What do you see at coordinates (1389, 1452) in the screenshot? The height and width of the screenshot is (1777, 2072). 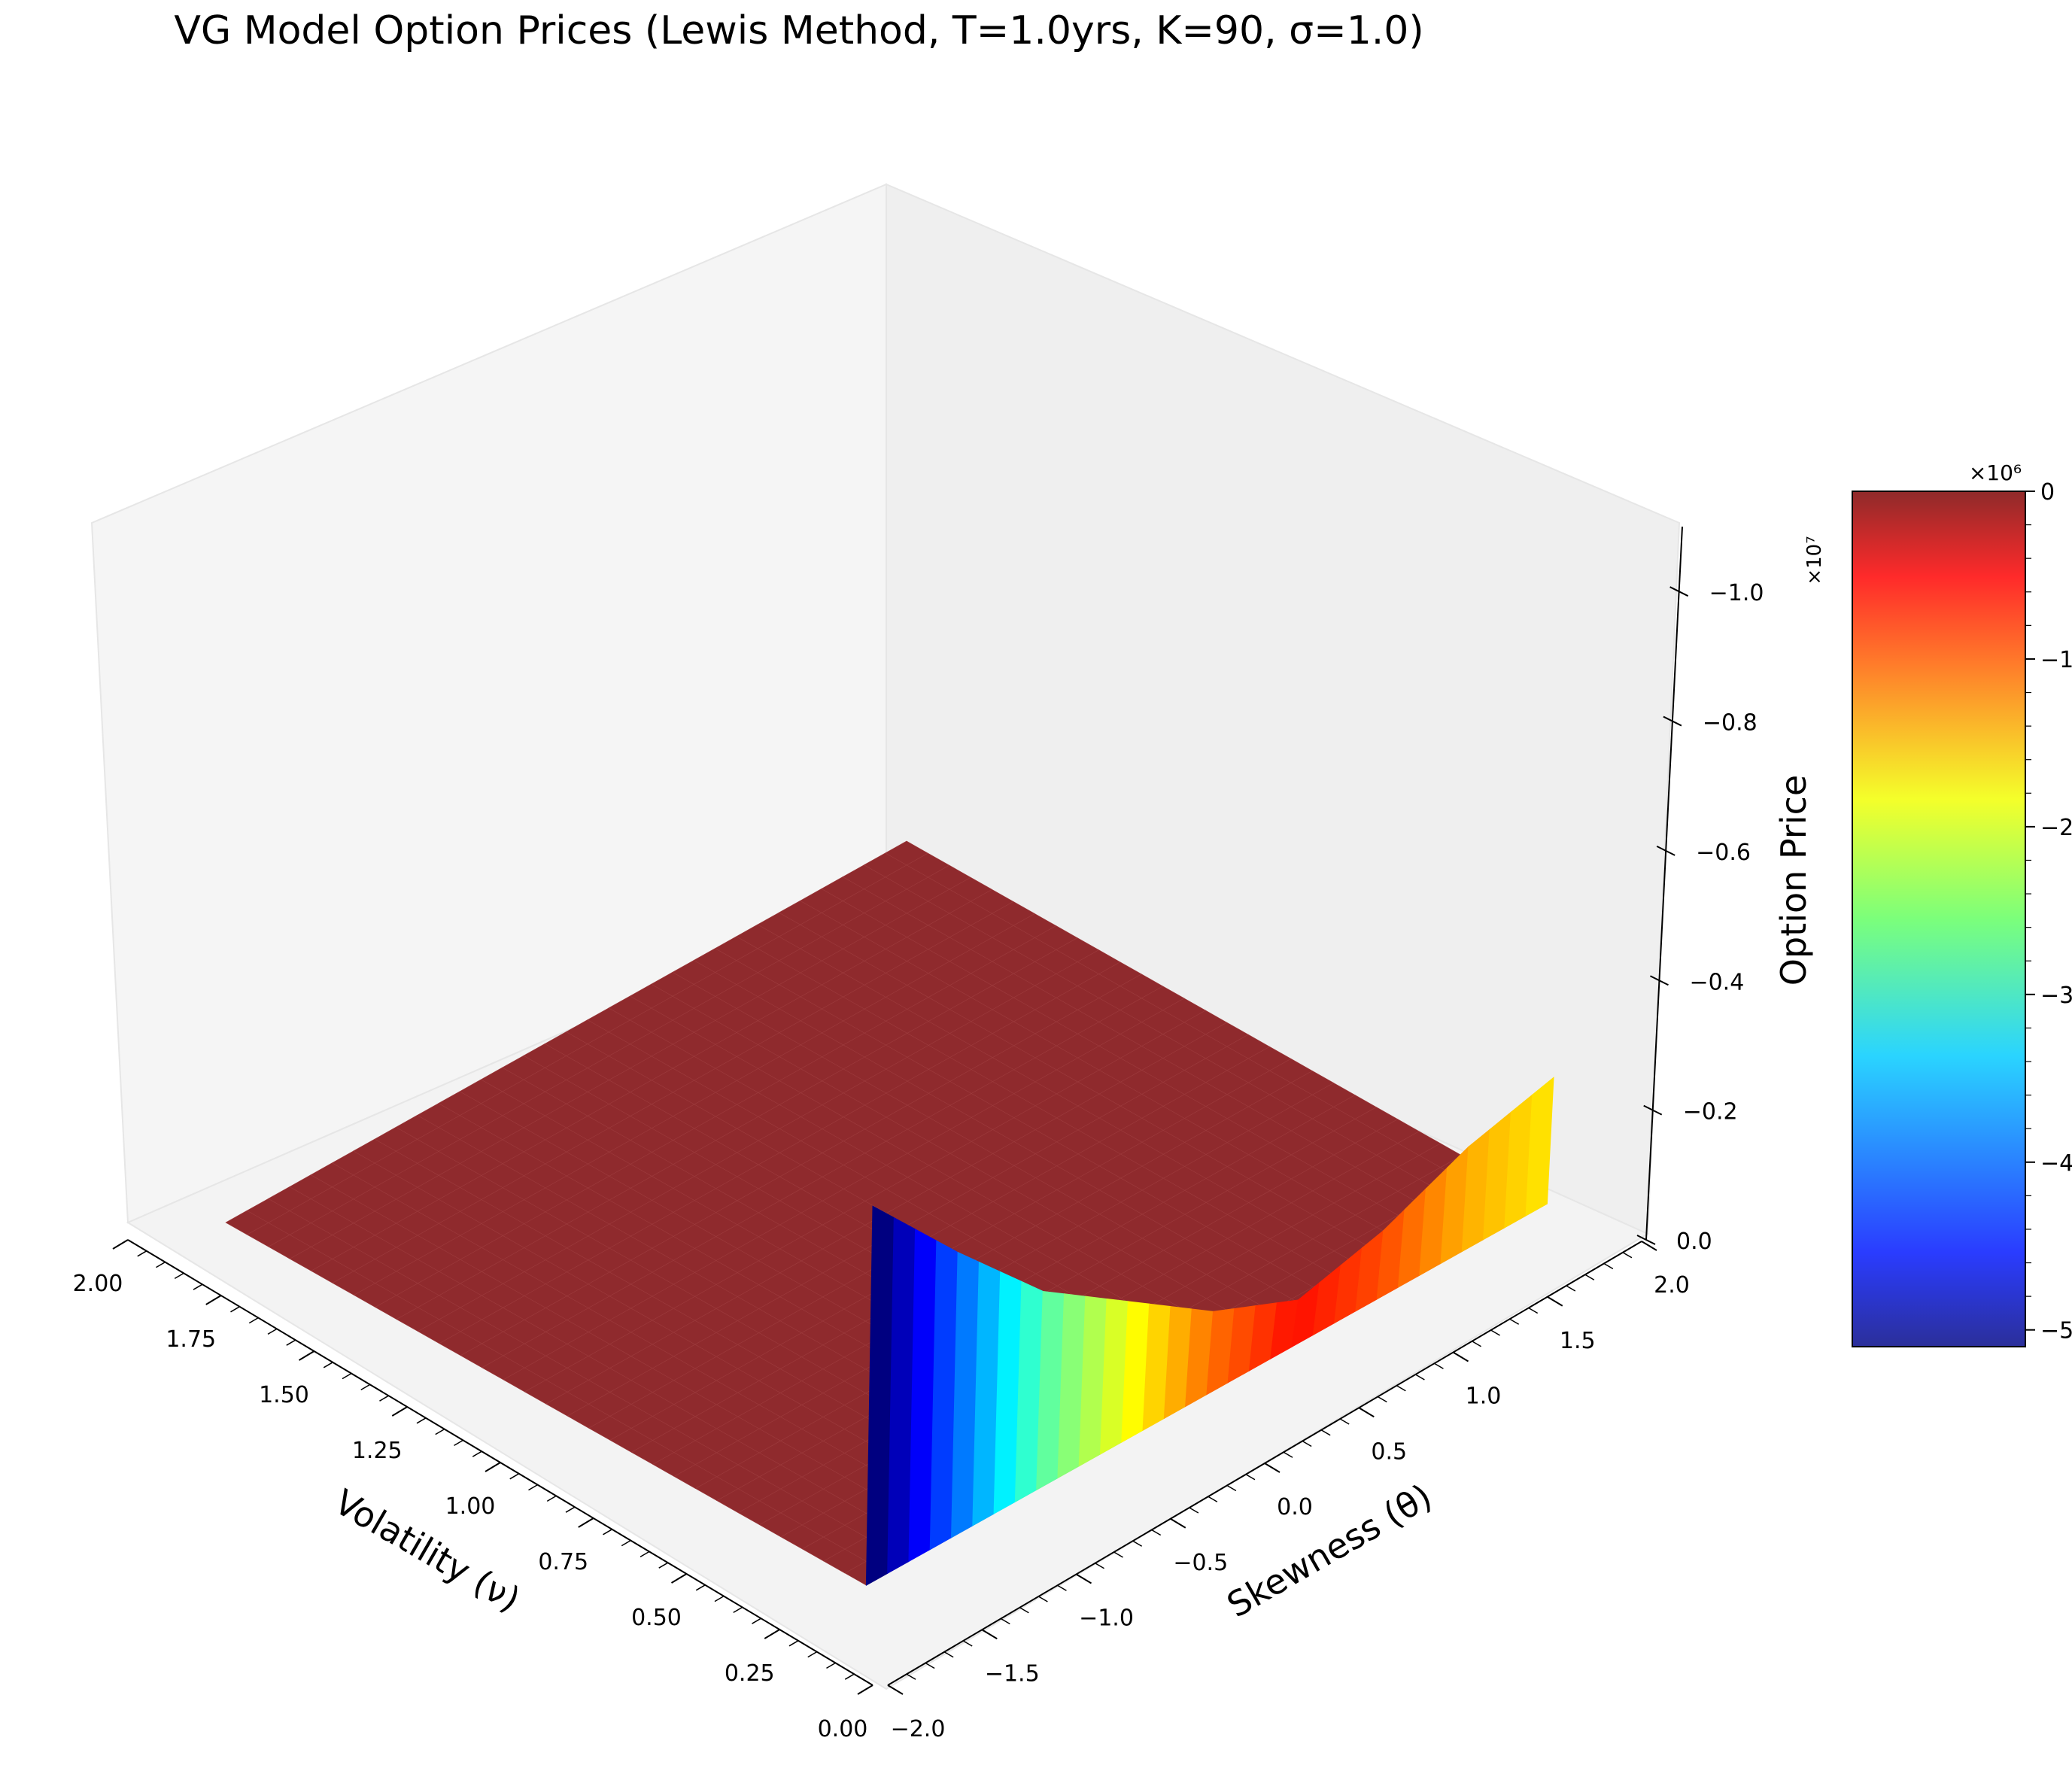 I see `y-tick-label: 0.5` at bounding box center [1389, 1452].